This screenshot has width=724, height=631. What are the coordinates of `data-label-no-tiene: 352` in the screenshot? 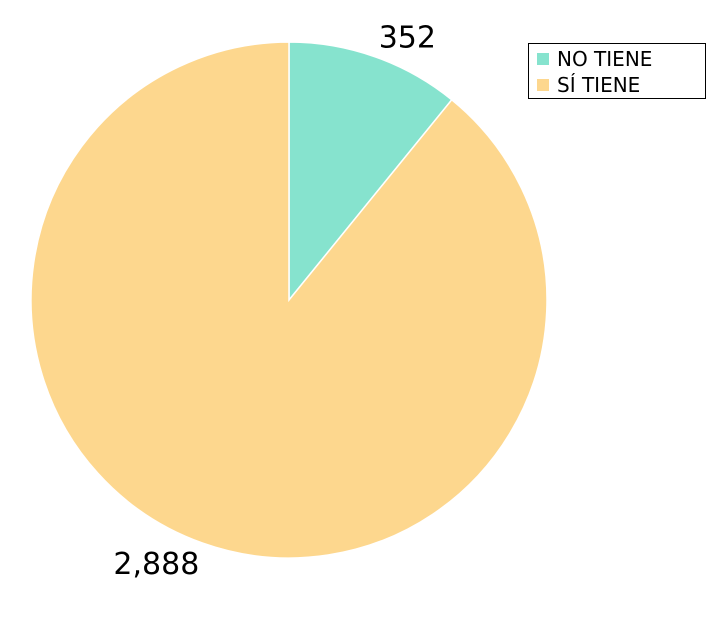 It's located at (407, 37).